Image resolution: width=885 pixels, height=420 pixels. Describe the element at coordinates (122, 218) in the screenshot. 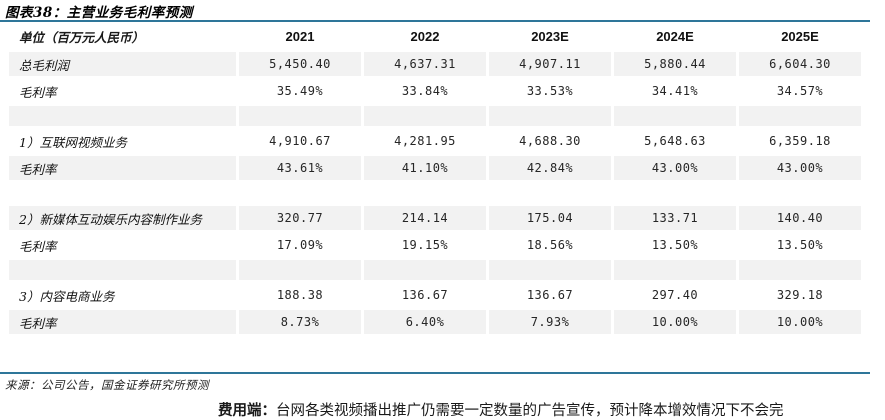

I see `row-label-cell: 2）新媒体互动娱乐内容制作业务` at that location.